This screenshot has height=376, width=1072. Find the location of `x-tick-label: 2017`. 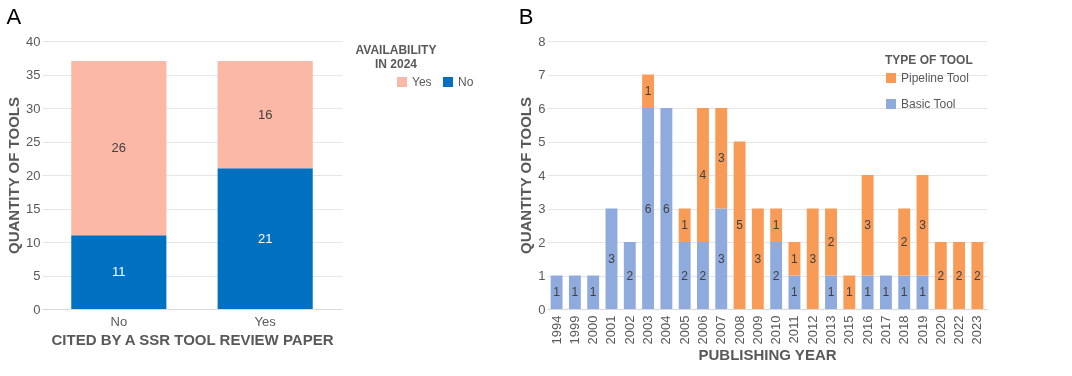

x-tick-label: 2017 is located at coordinates (885, 330).